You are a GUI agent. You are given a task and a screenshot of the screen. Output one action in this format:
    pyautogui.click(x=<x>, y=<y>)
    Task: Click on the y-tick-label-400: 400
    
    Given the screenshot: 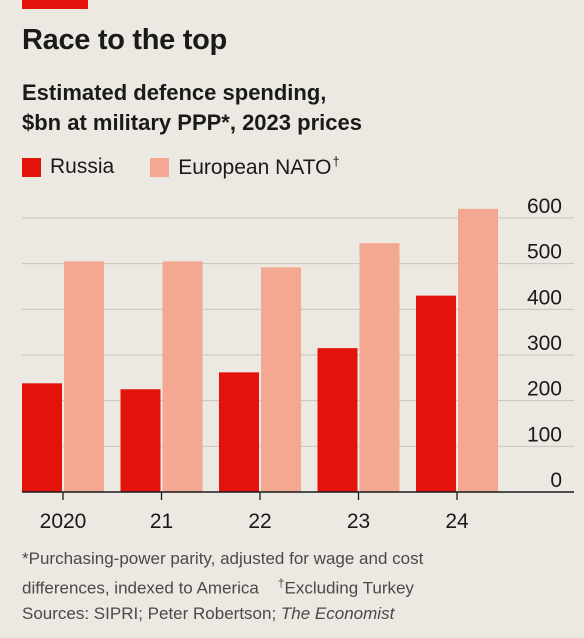 What is the action you would take?
    pyautogui.click(x=544, y=297)
    